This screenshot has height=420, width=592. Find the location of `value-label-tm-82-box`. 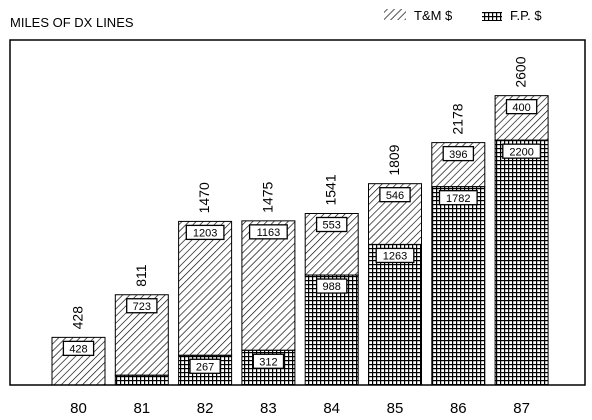

value-label-tm-82-box is located at coordinates (205, 232).